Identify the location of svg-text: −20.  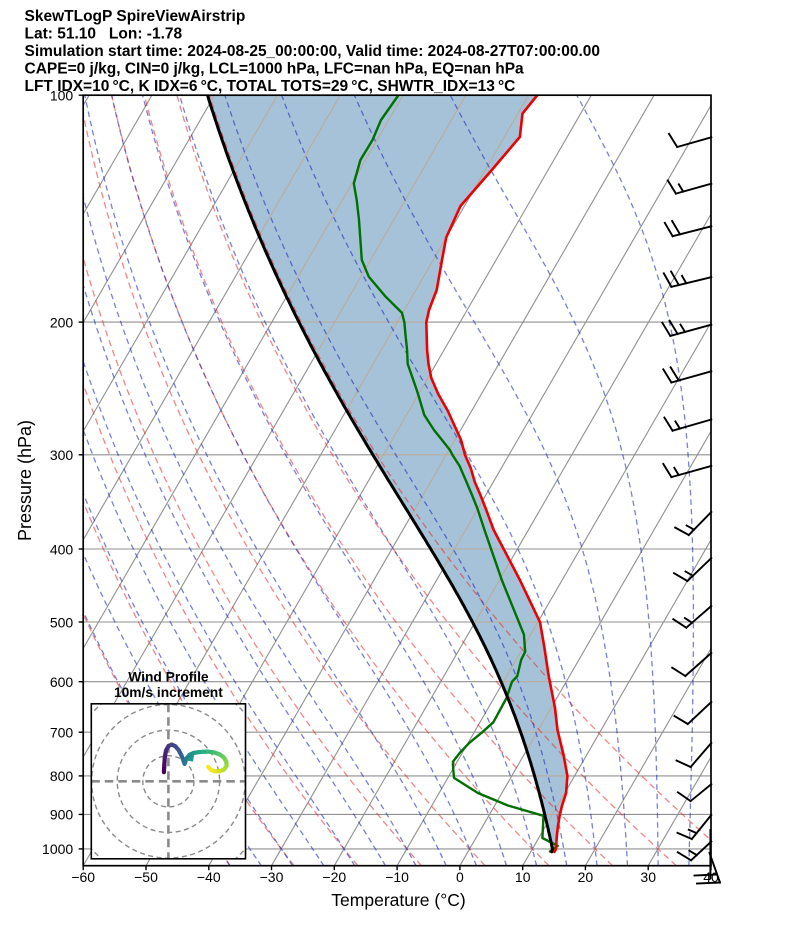
(334, 877).